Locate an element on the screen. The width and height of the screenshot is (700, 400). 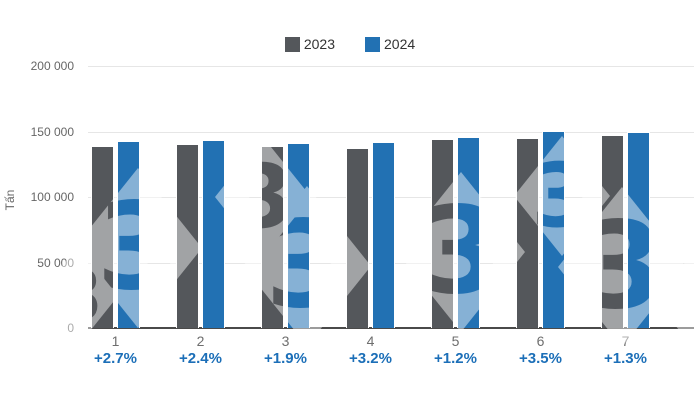
change-percent-label: +3.5% is located at coordinates (540, 358).